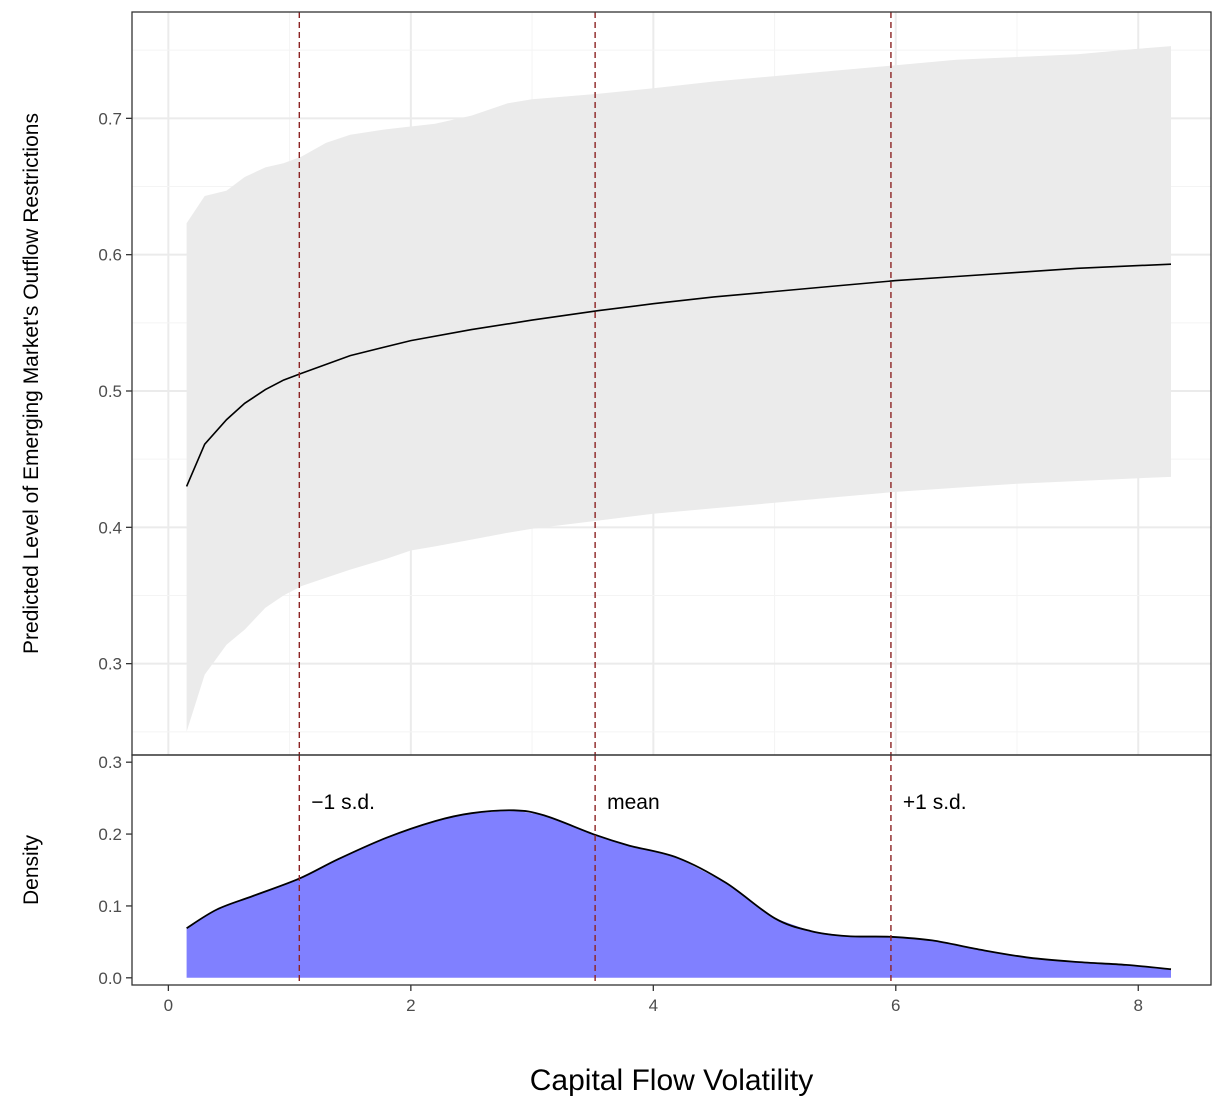 The width and height of the screenshot is (1217, 1097). Describe the element at coordinates (110, 255) in the screenshot. I see `top-y-tick-label: 0.6` at that location.